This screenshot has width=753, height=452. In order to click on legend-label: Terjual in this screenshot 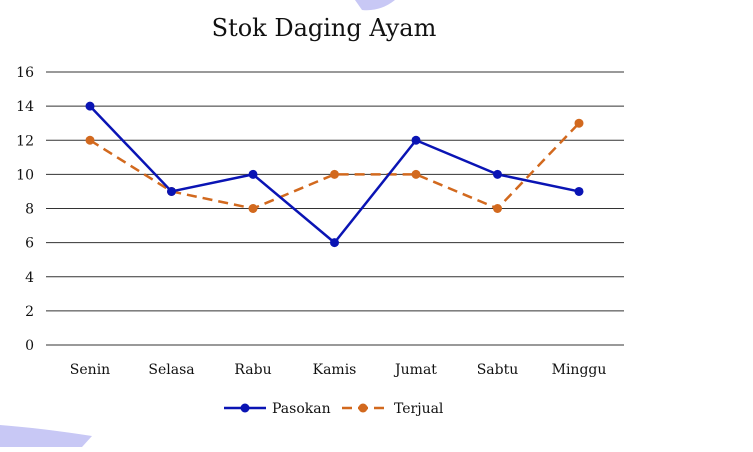, I will do `click(419, 409)`.